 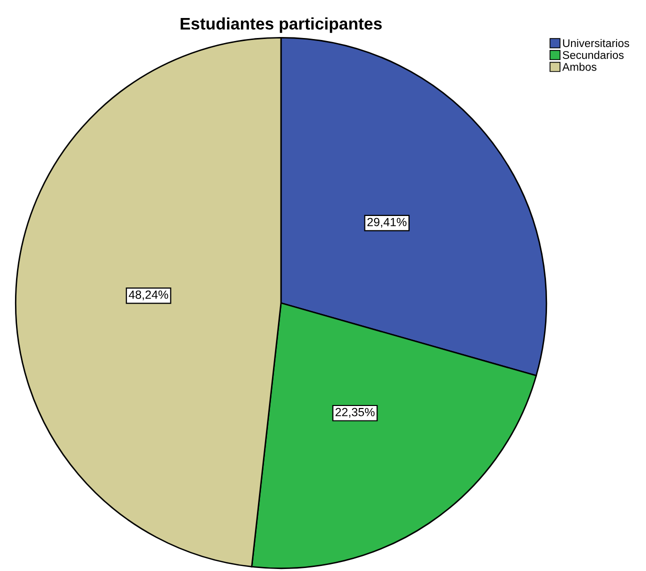 What do you see at coordinates (355, 413) in the screenshot?
I see `data-label: 22,35%` at bounding box center [355, 413].